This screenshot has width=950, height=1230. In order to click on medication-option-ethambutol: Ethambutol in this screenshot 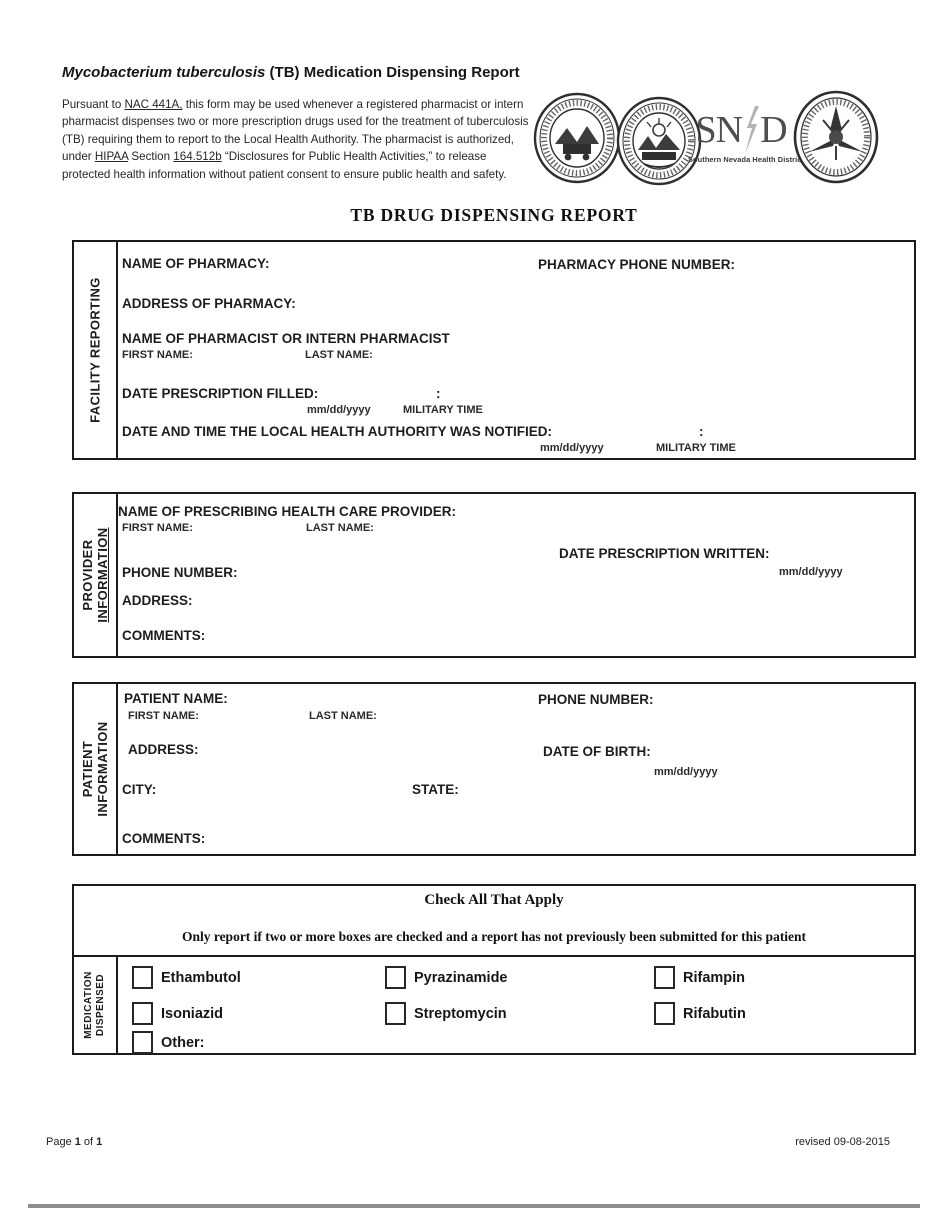, I will do `click(186, 977)`.